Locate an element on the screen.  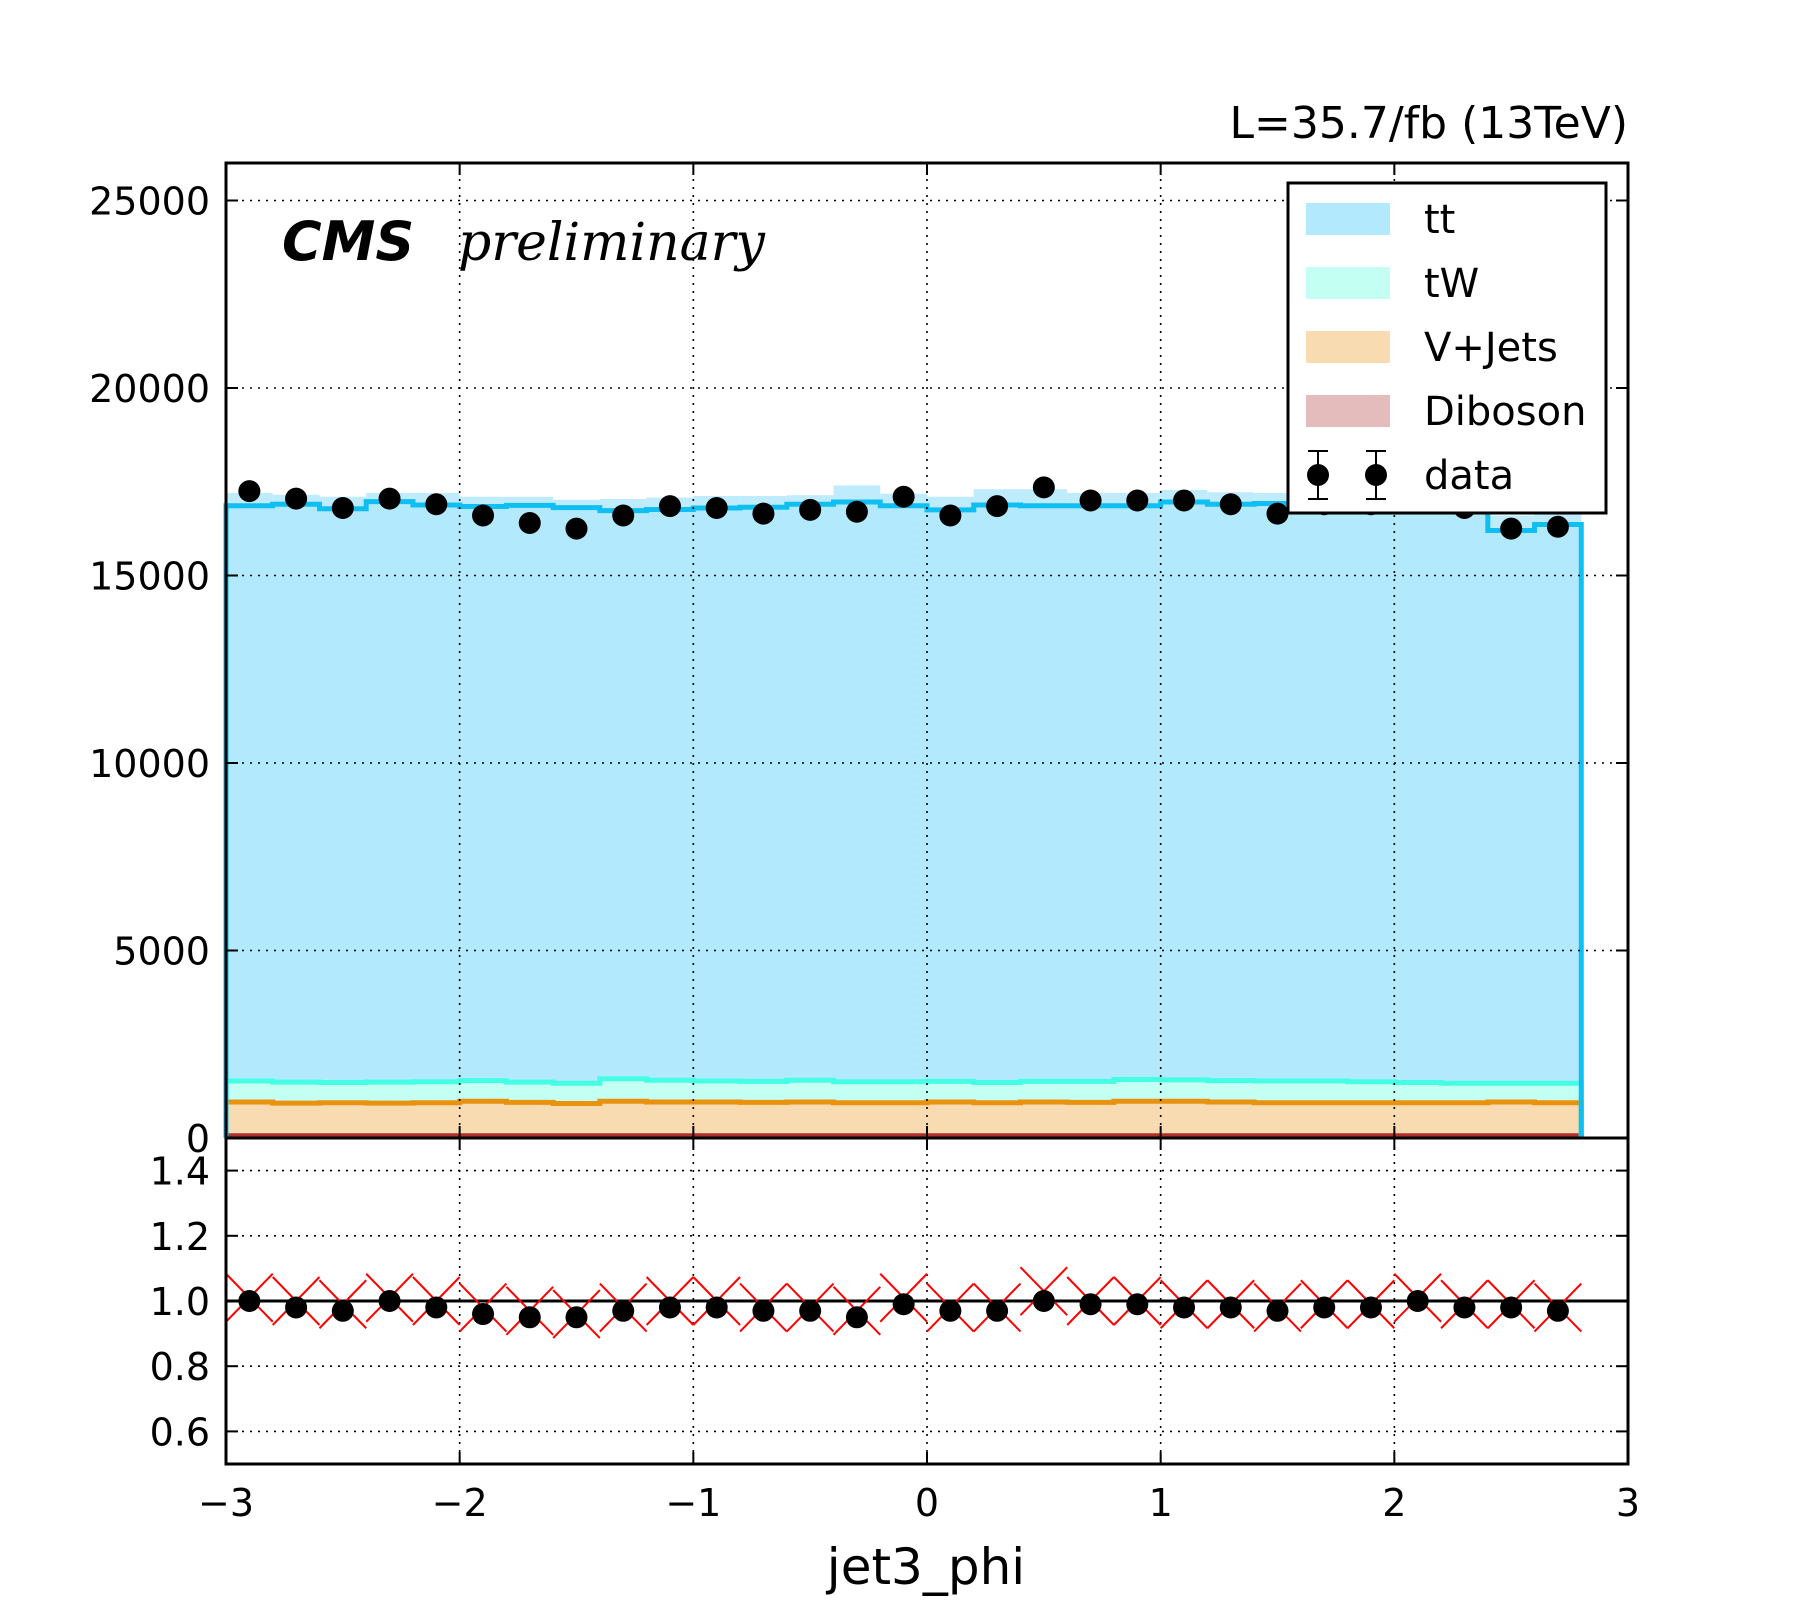
y-tick-label: 5000 is located at coordinates (161, 952).